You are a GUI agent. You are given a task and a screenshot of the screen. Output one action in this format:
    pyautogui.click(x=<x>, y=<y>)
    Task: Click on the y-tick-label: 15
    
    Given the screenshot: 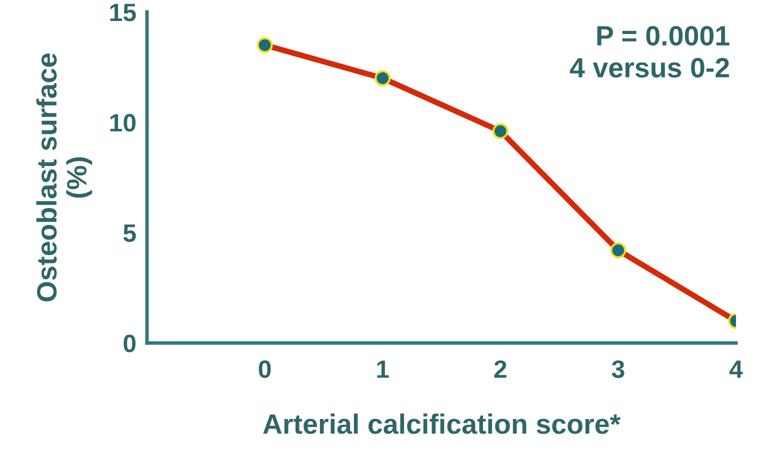 What is the action you would take?
    pyautogui.click(x=123, y=13)
    